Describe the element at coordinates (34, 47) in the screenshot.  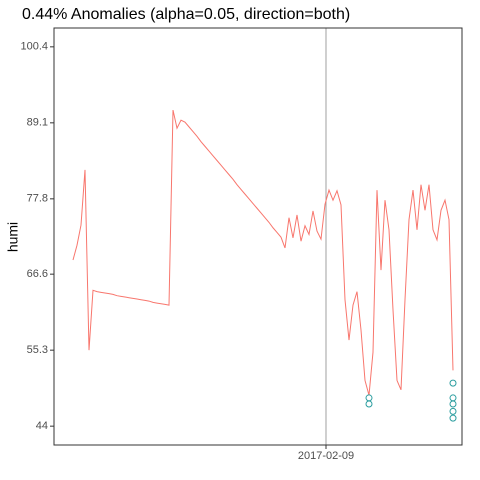
I see `y-tick-label: 100.4` at that location.